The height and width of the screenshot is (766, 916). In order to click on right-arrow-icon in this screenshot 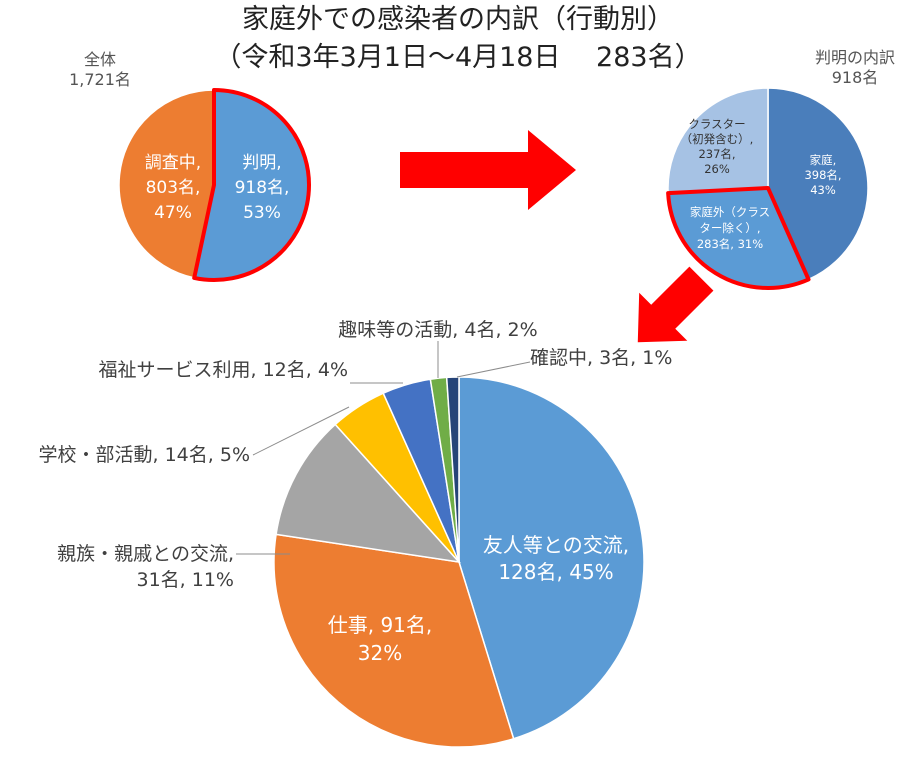, I will do `click(488, 170)`.